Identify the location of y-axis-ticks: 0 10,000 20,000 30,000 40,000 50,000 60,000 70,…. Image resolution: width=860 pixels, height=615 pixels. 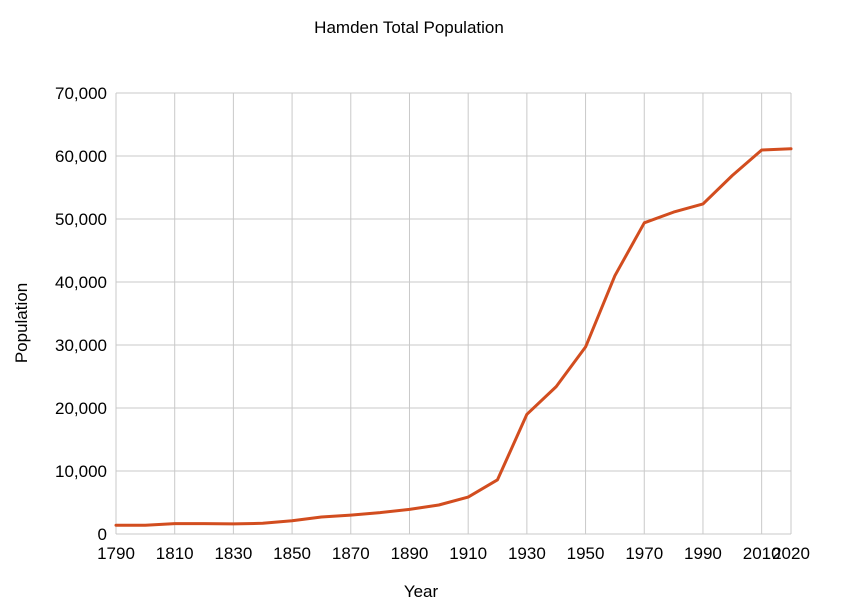
(81, 314).